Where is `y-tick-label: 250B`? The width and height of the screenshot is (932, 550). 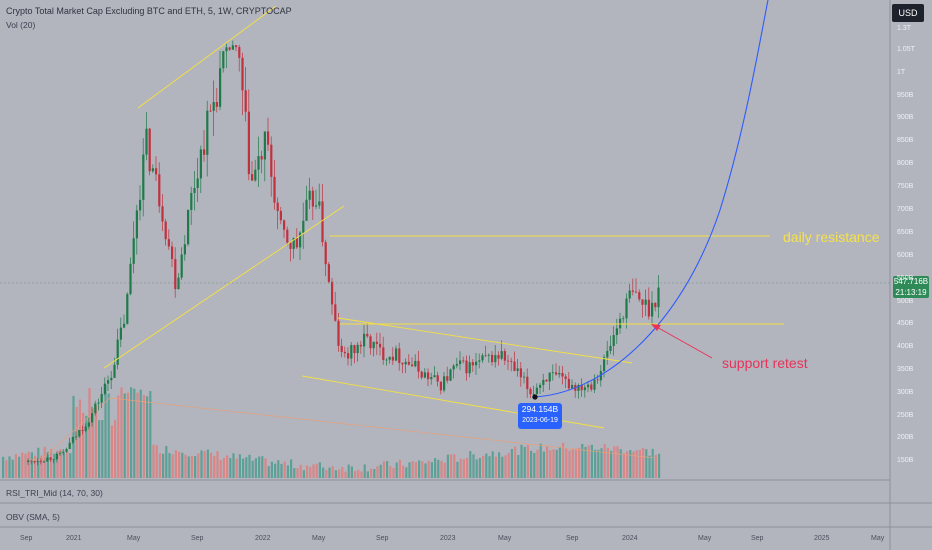 y-tick-label: 250B is located at coordinates (905, 415).